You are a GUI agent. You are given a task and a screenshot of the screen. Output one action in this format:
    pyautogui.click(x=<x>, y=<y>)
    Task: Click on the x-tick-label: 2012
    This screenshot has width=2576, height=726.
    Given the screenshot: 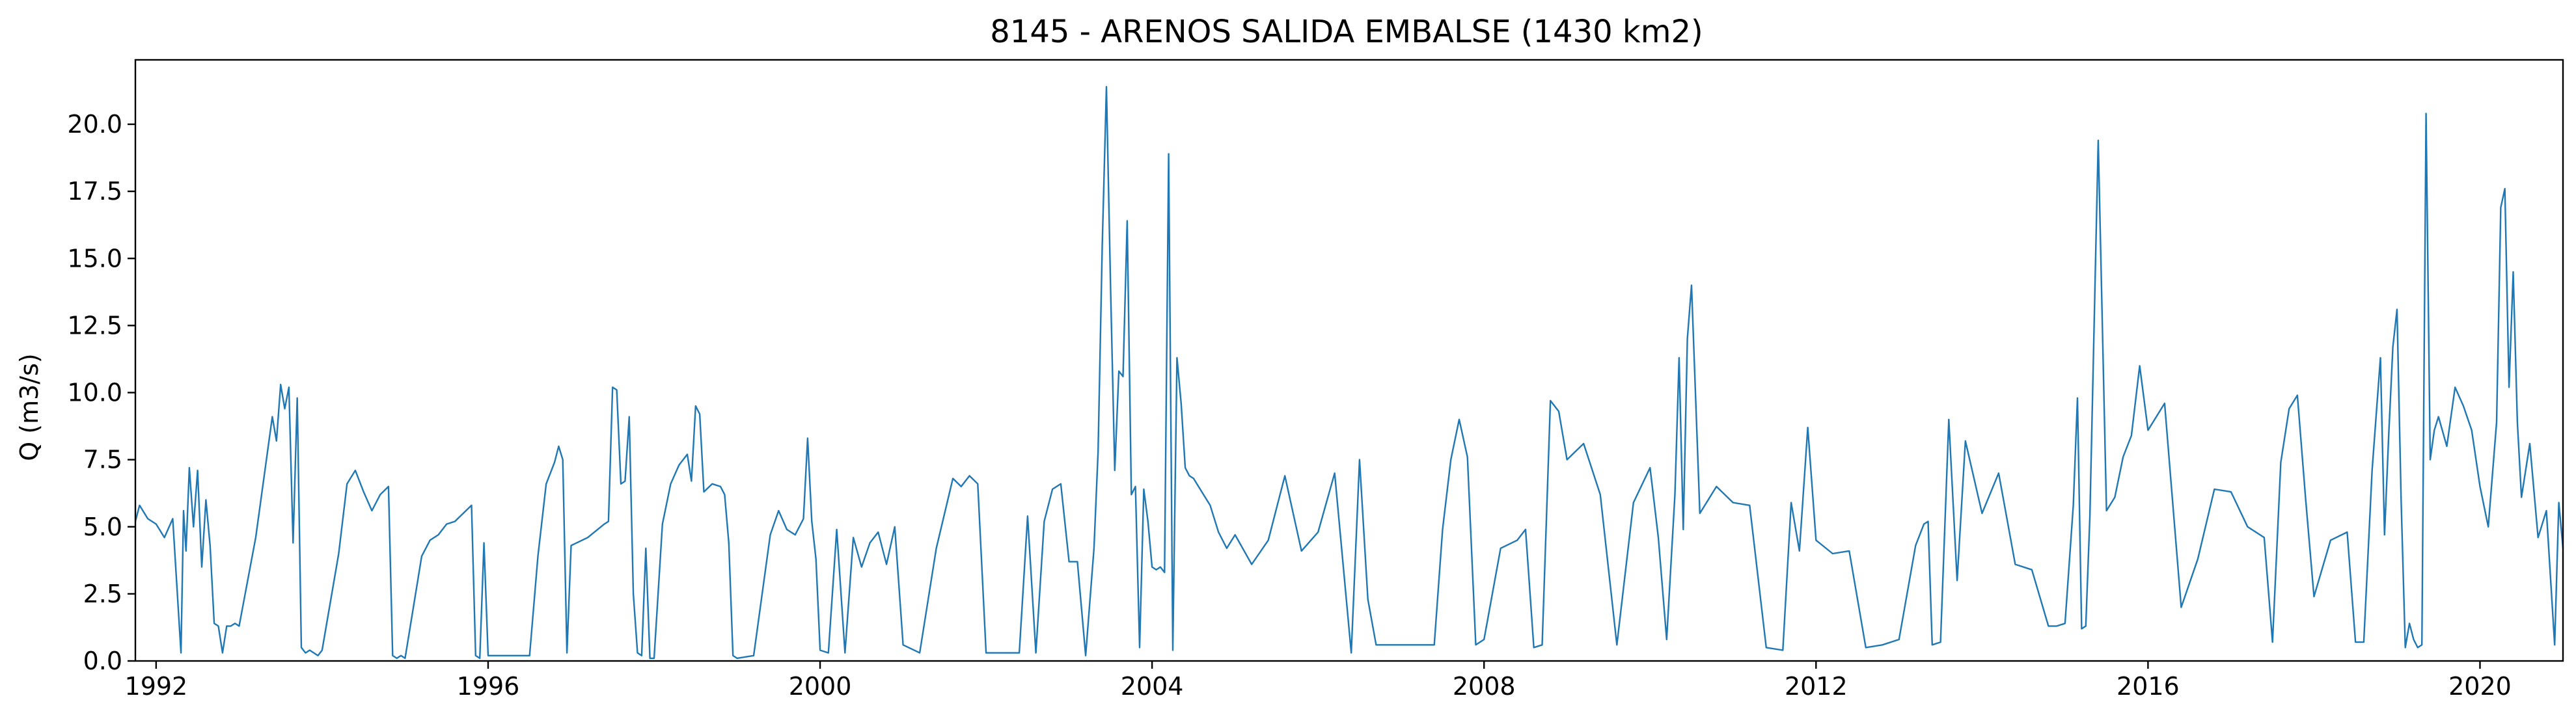 What is the action you would take?
    pyautogui.click(x=1816, y=686)
    